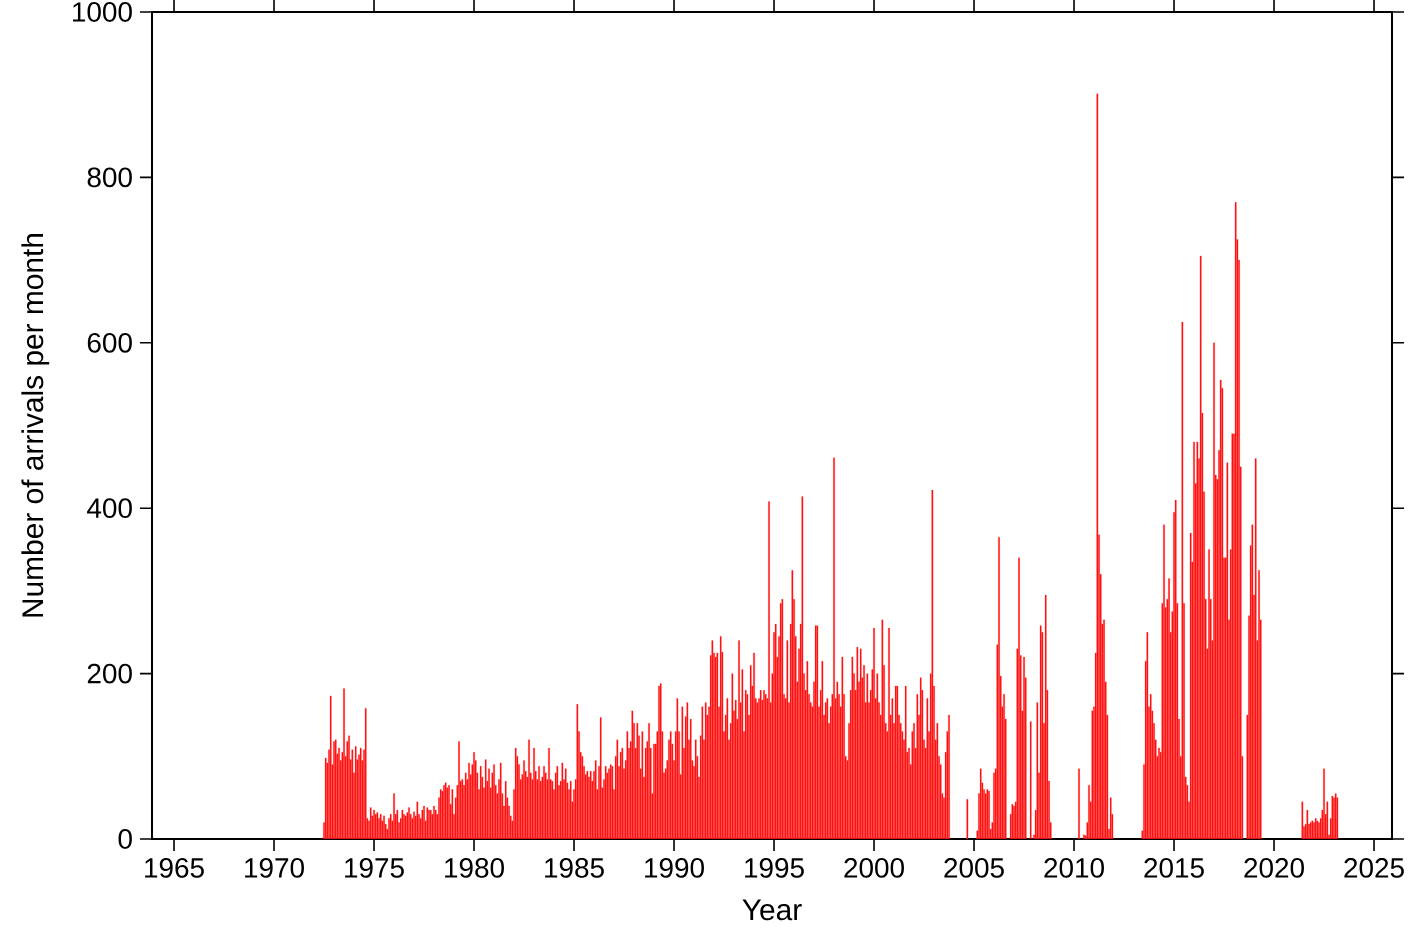 The image size is (1419, 942). I want to click on x-tick-label: 2000, so click(874, 868).